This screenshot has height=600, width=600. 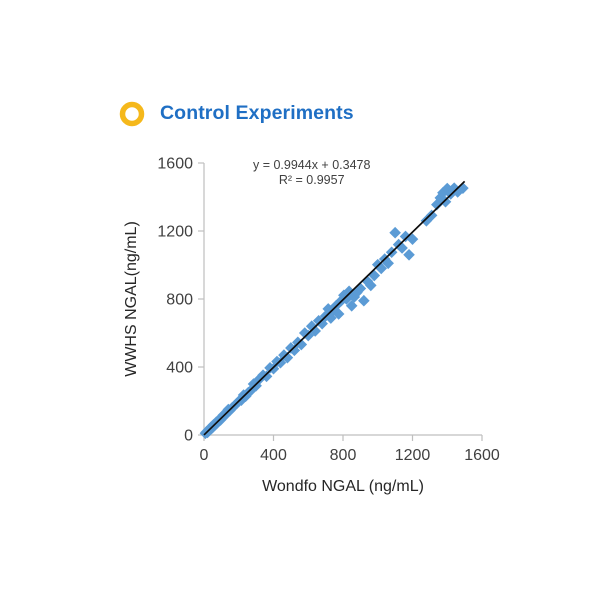 I want to click on y-axis-tick-label: 1200, so click(x=175, y=232).